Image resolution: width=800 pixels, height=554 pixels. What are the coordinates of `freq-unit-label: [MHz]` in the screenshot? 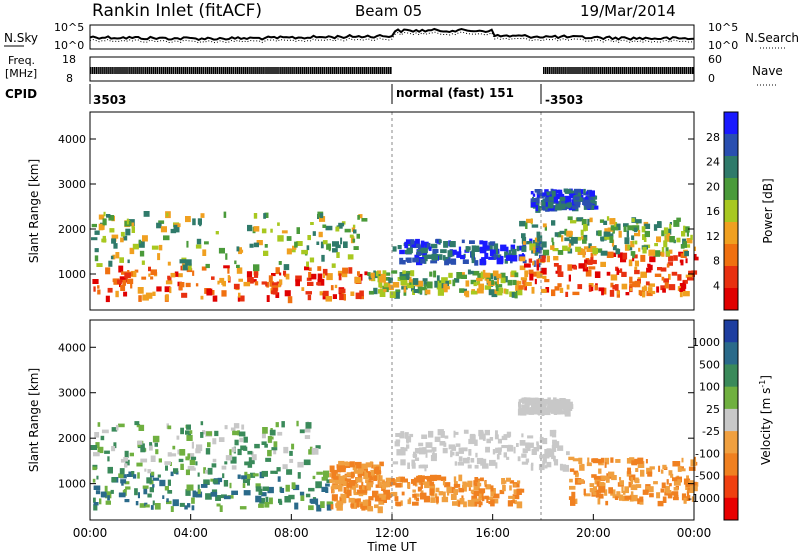 It's located at (21, 73).